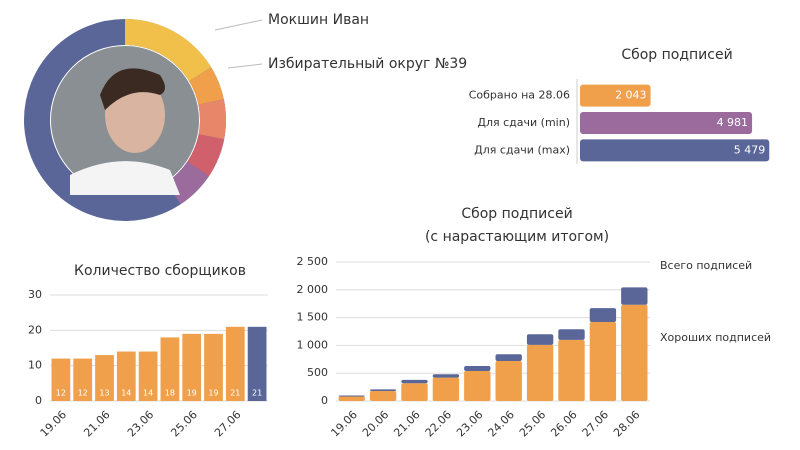 The width and height of the screenshot is (800, 450). Describe the element at coordinates (313, 261) in the screenshot. I see `y-tick-label: 2 500` at that location.